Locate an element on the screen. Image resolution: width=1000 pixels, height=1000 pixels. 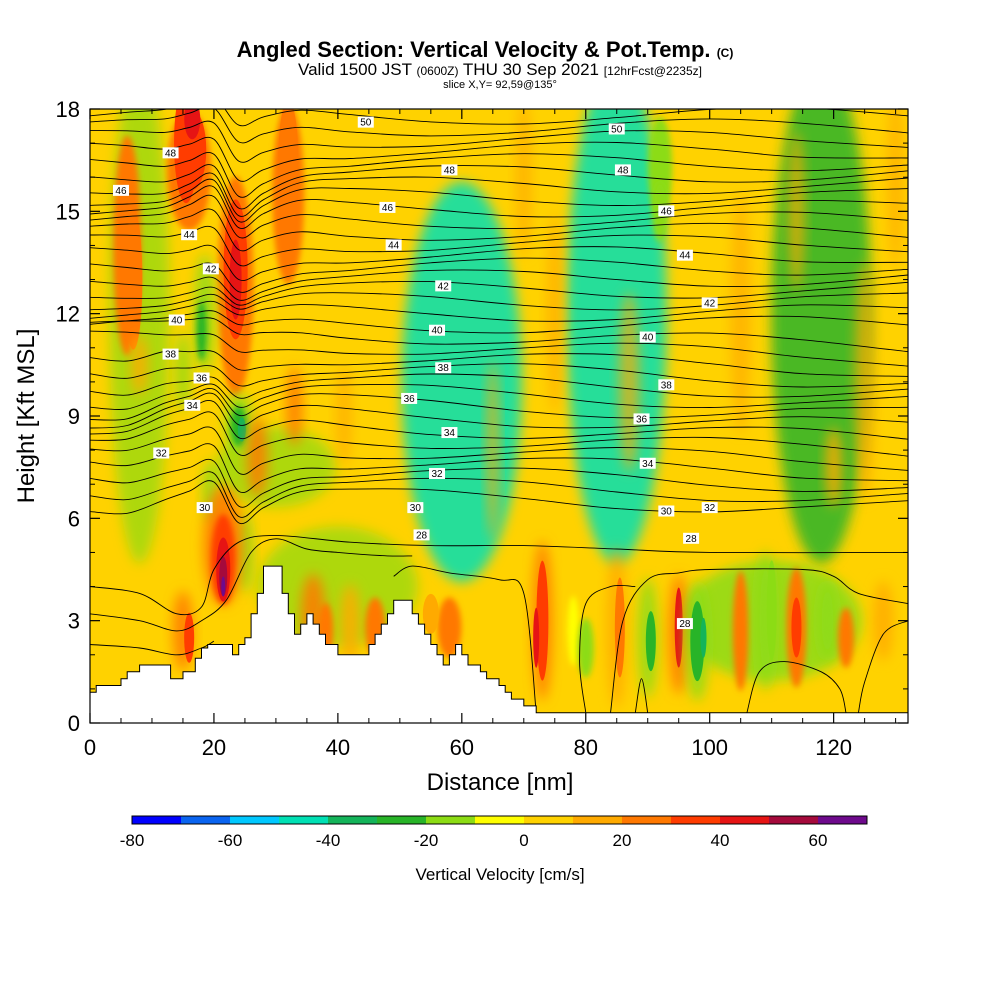
colorbar-label: Vertical Velocity [cm/s] is located at coordinates (499, 874).